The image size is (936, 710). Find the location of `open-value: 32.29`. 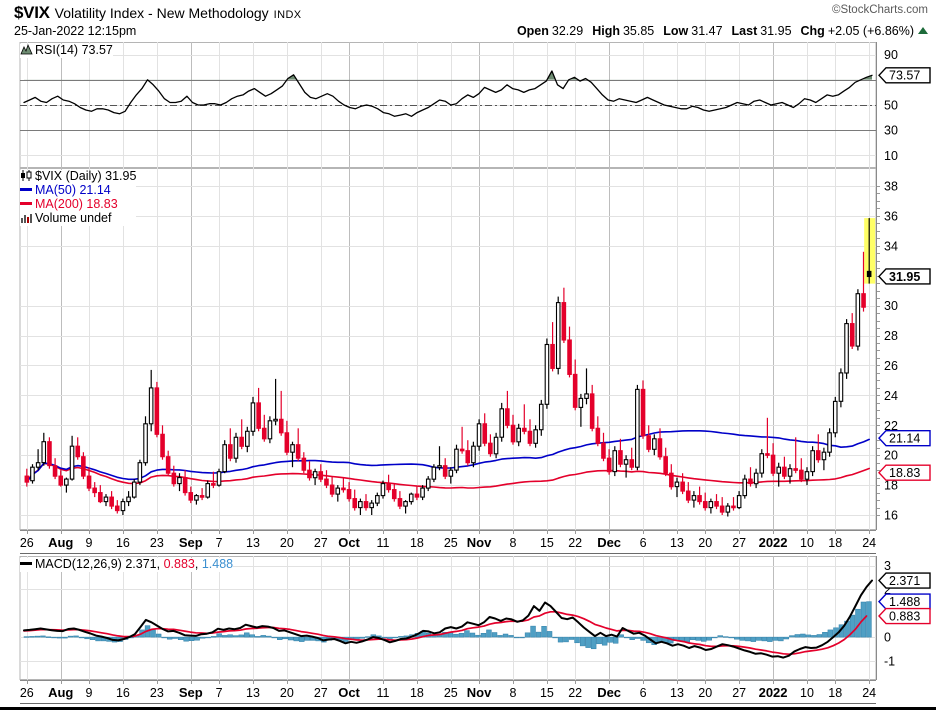

open-value: 32.29 is located at coordinates (567, 31).